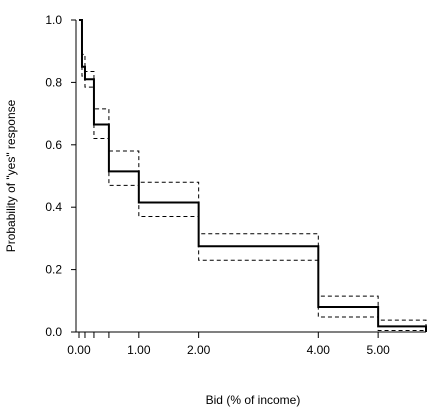 Image resolution: width=443 pixels, height=420 pixels. Describe the element at coordinates (53, 20) in the screenshot. I see `y-tick-label-5: 1.0` at that location.